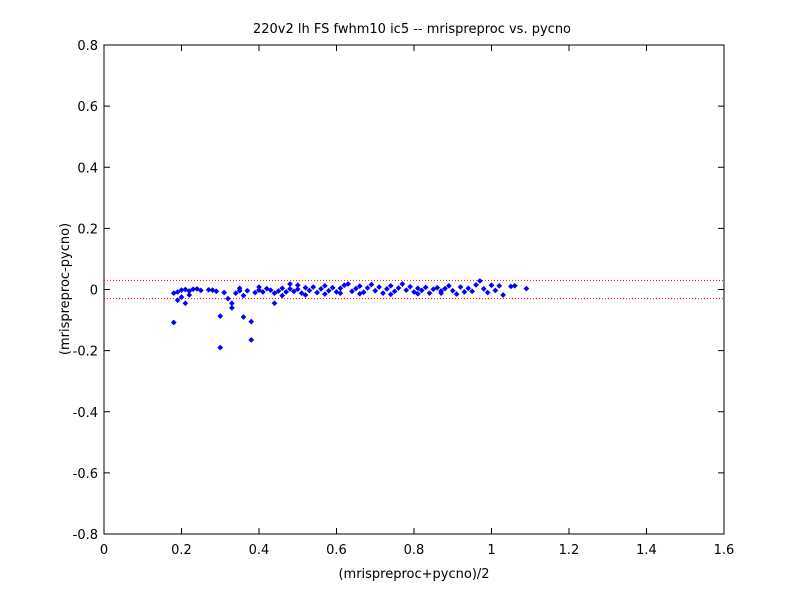 The image size is (800, 604). Describe the element at coordinates (87, 107) in the screenshot. I see `y-tick-label: 0.6` at that location.